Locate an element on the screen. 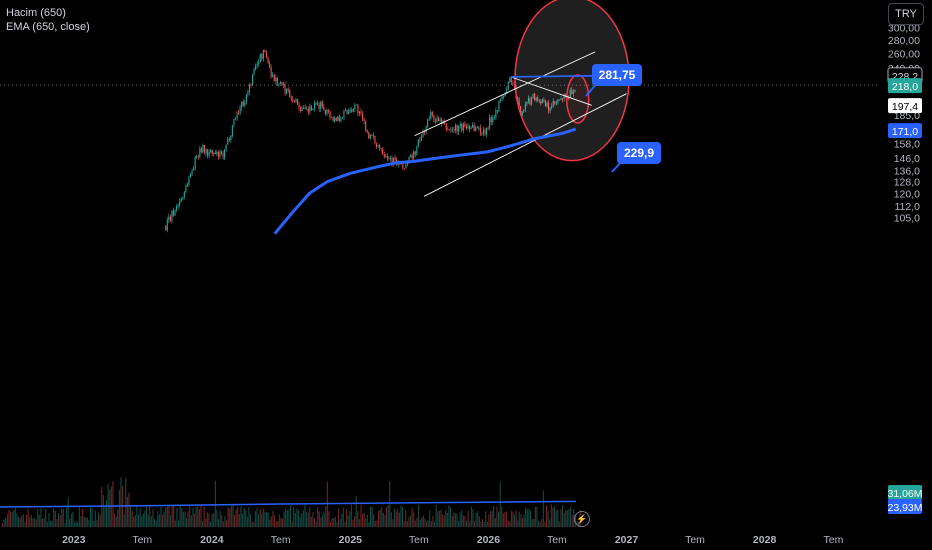 The height and width of the screenshot is (550, 932). y-tick-label: 260,00 is located at coordinates (904, 54).